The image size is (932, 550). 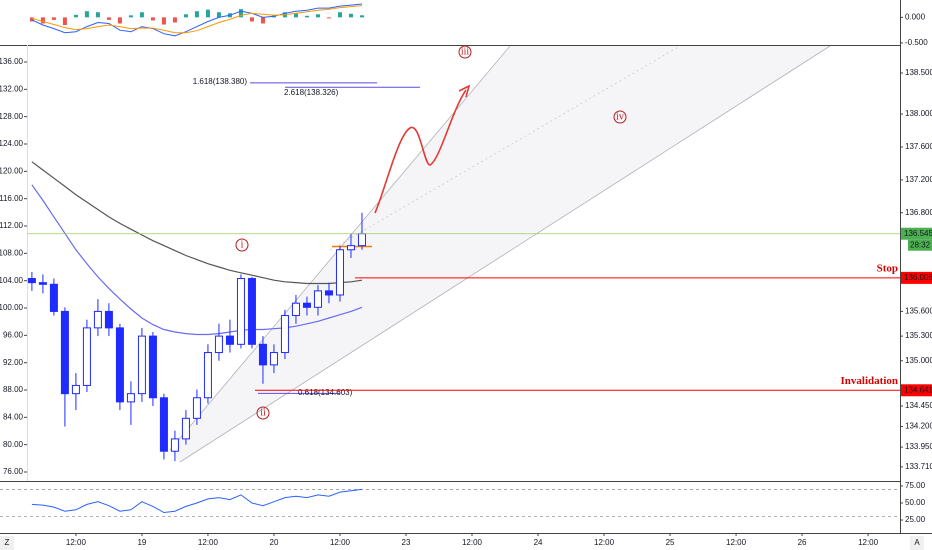 I want to click on x-tick-label: 25, so click(x=670, y=542).